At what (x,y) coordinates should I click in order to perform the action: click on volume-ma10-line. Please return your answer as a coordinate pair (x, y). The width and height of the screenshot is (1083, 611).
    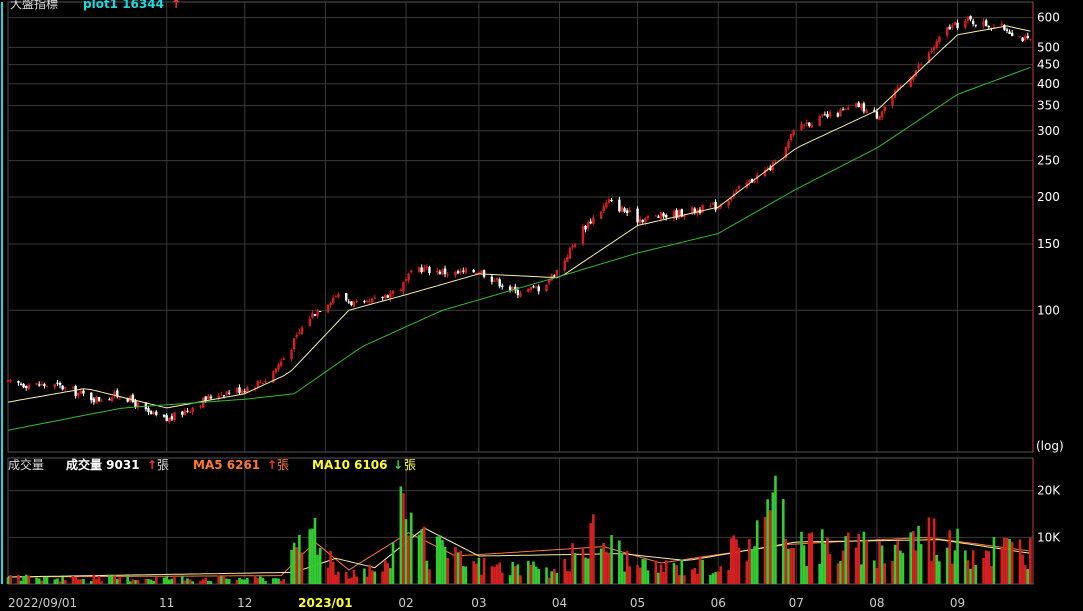
    Looking at the image, I should click on (519, 552).